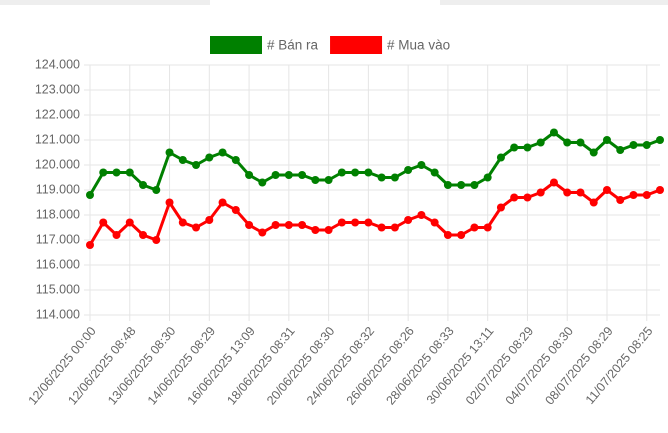 The image size is (668, 433). Describe the element at coordinates (58, 289) in the screenshot. I see `y-tick-label: 115.000` at that location.